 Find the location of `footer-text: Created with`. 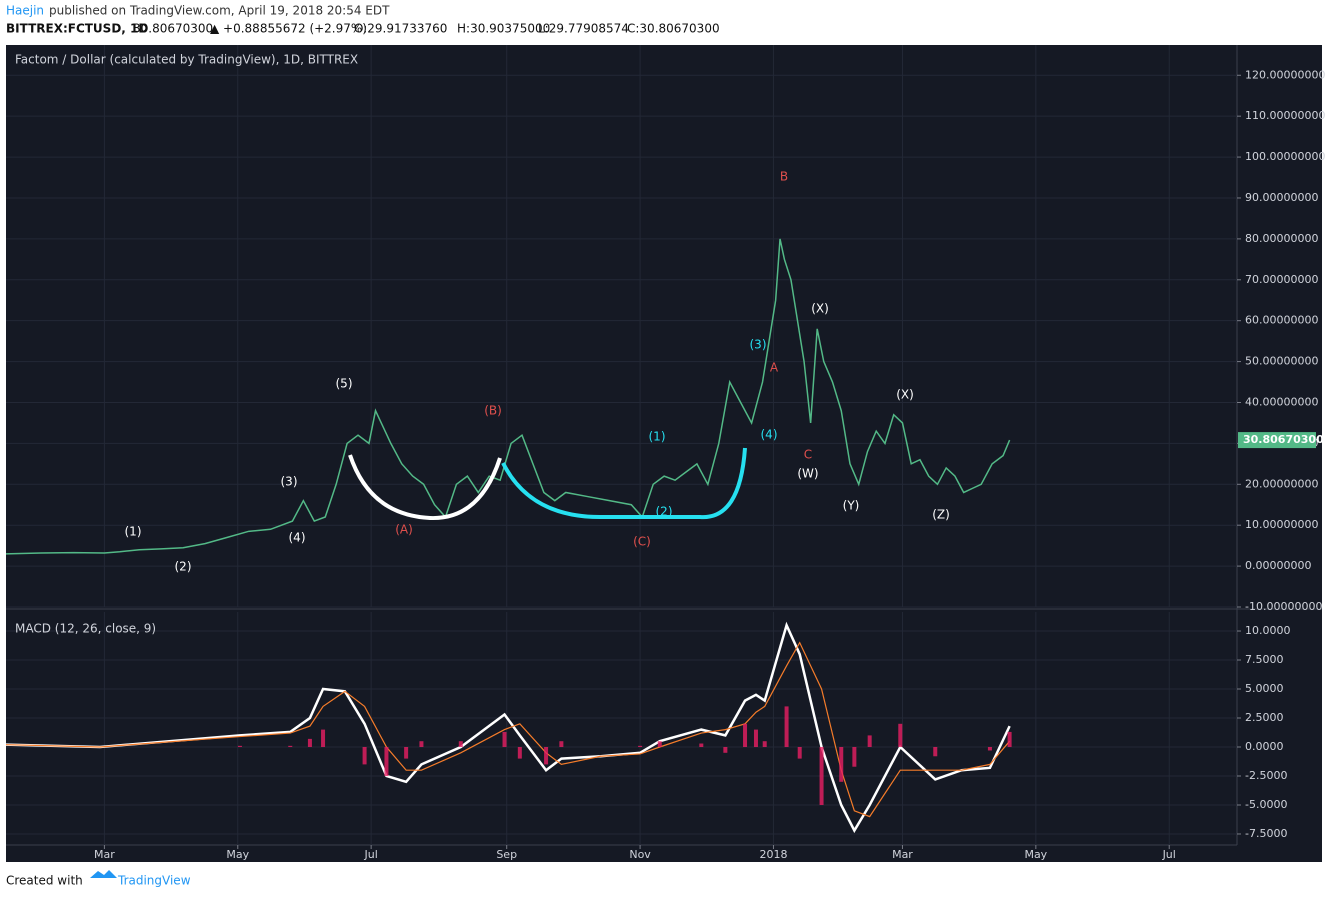

footer-text: Created with is located at coordinates (44, 881).